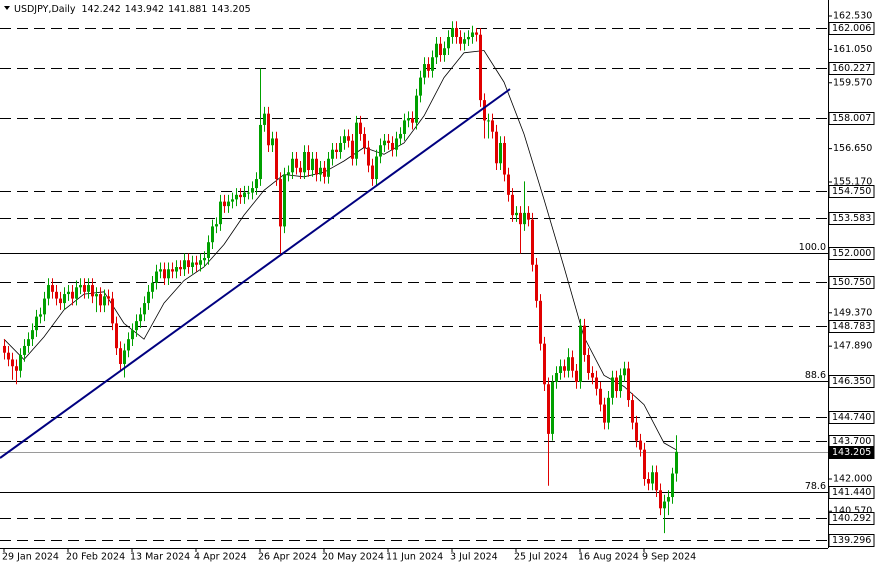 The width and height of the screenshot is (875, 568). Describe the element at coordinates (852, 312) in the screenshot. I see `y-tick-label: 149.370` at that location.